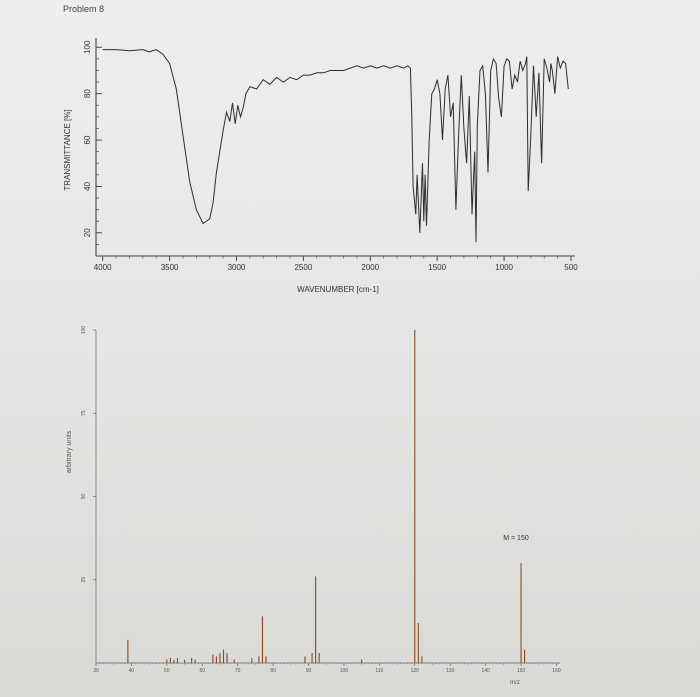 The image size is (700, 697). I want to click on ms-x-tick-label-3: 60, so click(202, 671).